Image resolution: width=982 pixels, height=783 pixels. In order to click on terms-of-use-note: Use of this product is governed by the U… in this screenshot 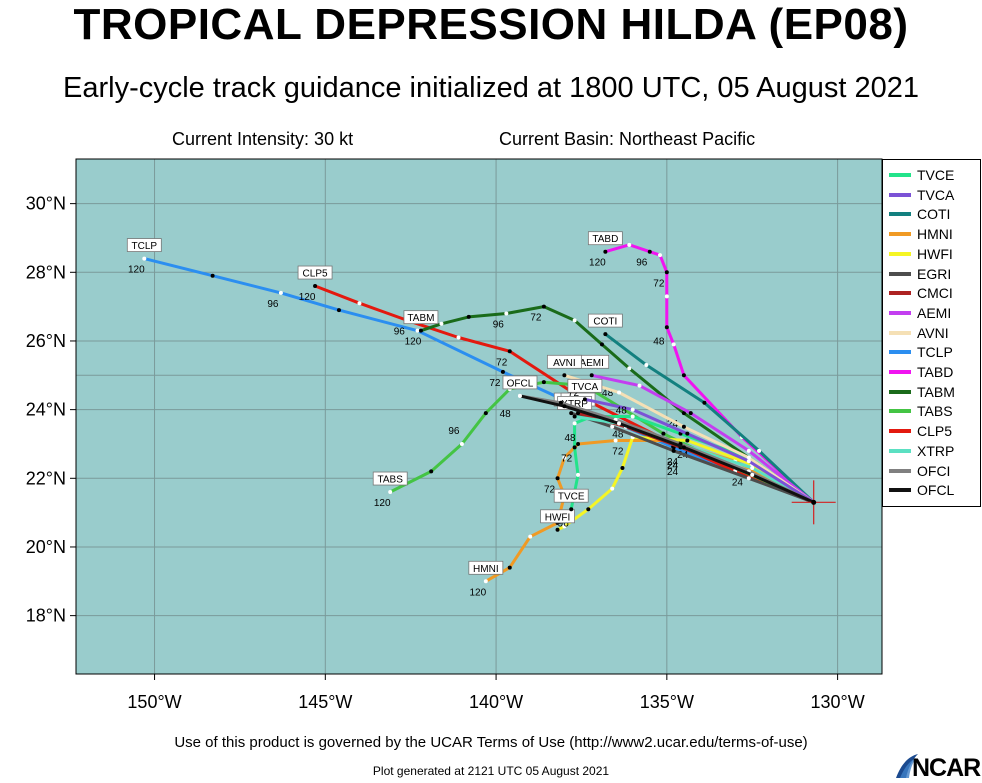, I will do `click(491, 742)`.